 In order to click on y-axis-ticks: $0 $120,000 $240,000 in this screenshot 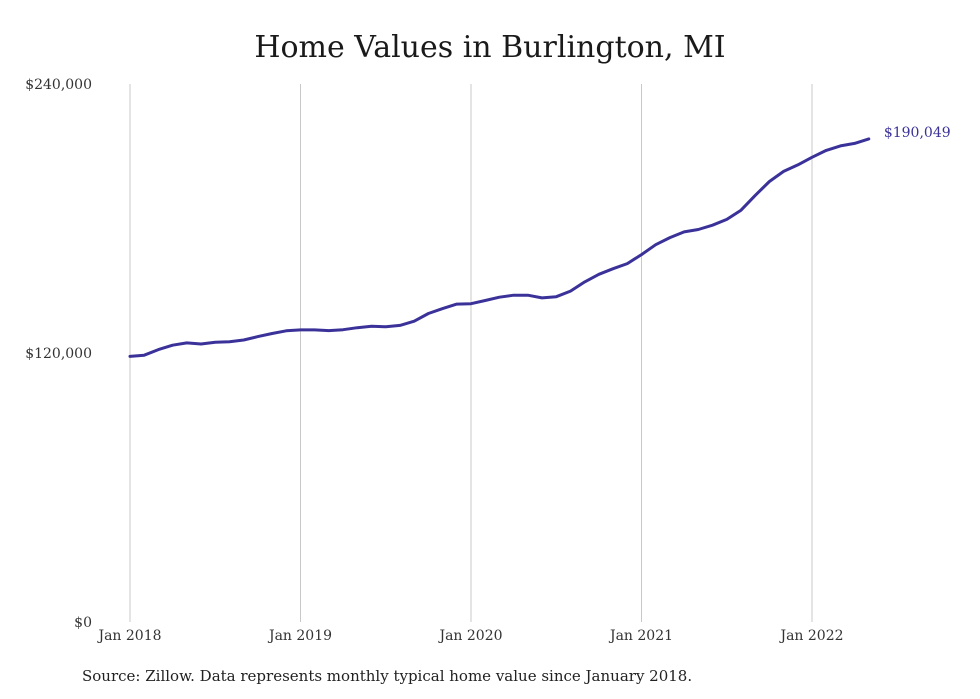, I will do `click(58, 354)`.